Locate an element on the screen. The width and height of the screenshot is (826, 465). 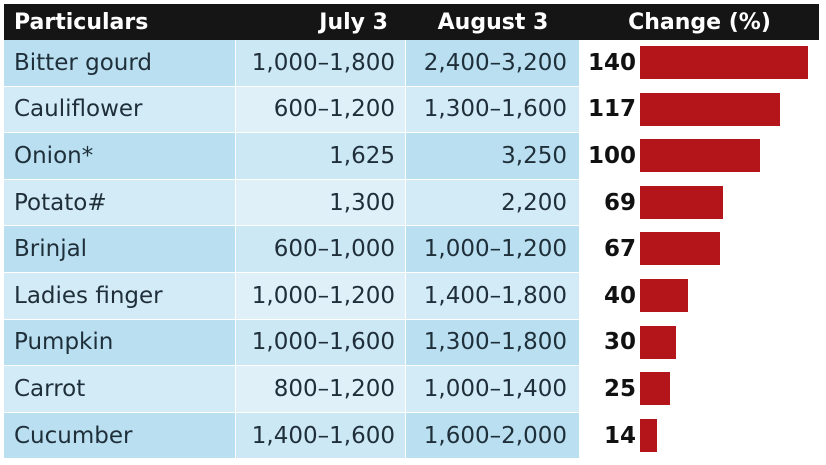
row-july-price: 600–1,200 is located at coordinates (321, 110).